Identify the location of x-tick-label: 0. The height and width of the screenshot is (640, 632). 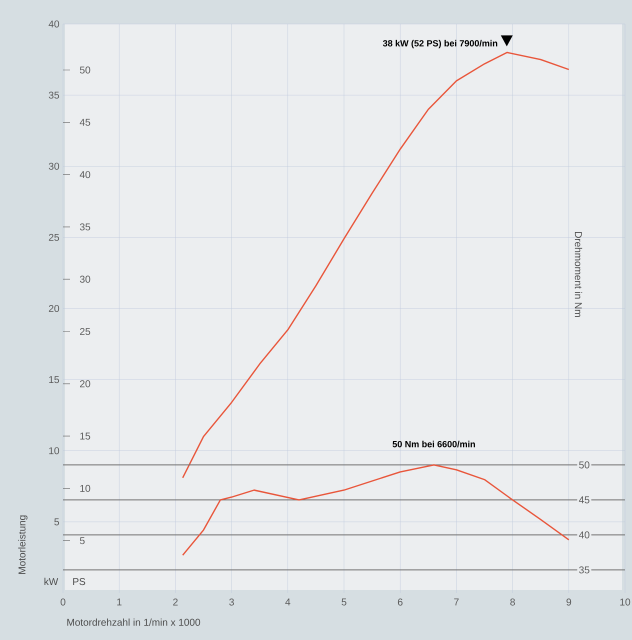
(63, 602).